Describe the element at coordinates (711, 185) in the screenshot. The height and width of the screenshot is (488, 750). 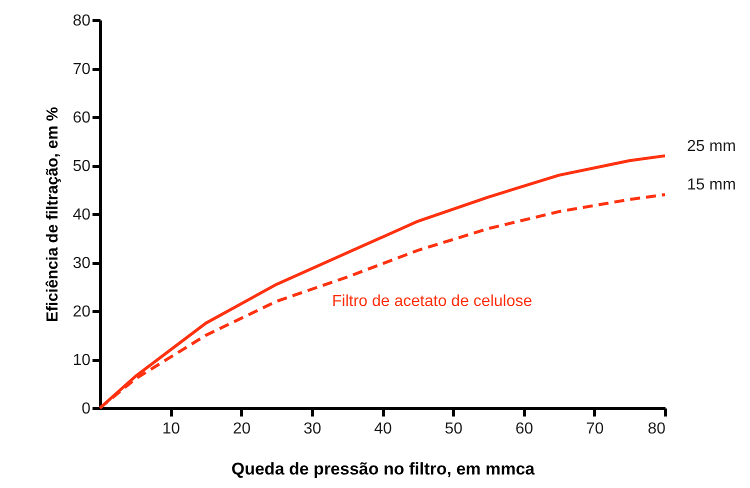
I see `series-label: 15 mm` at that location.